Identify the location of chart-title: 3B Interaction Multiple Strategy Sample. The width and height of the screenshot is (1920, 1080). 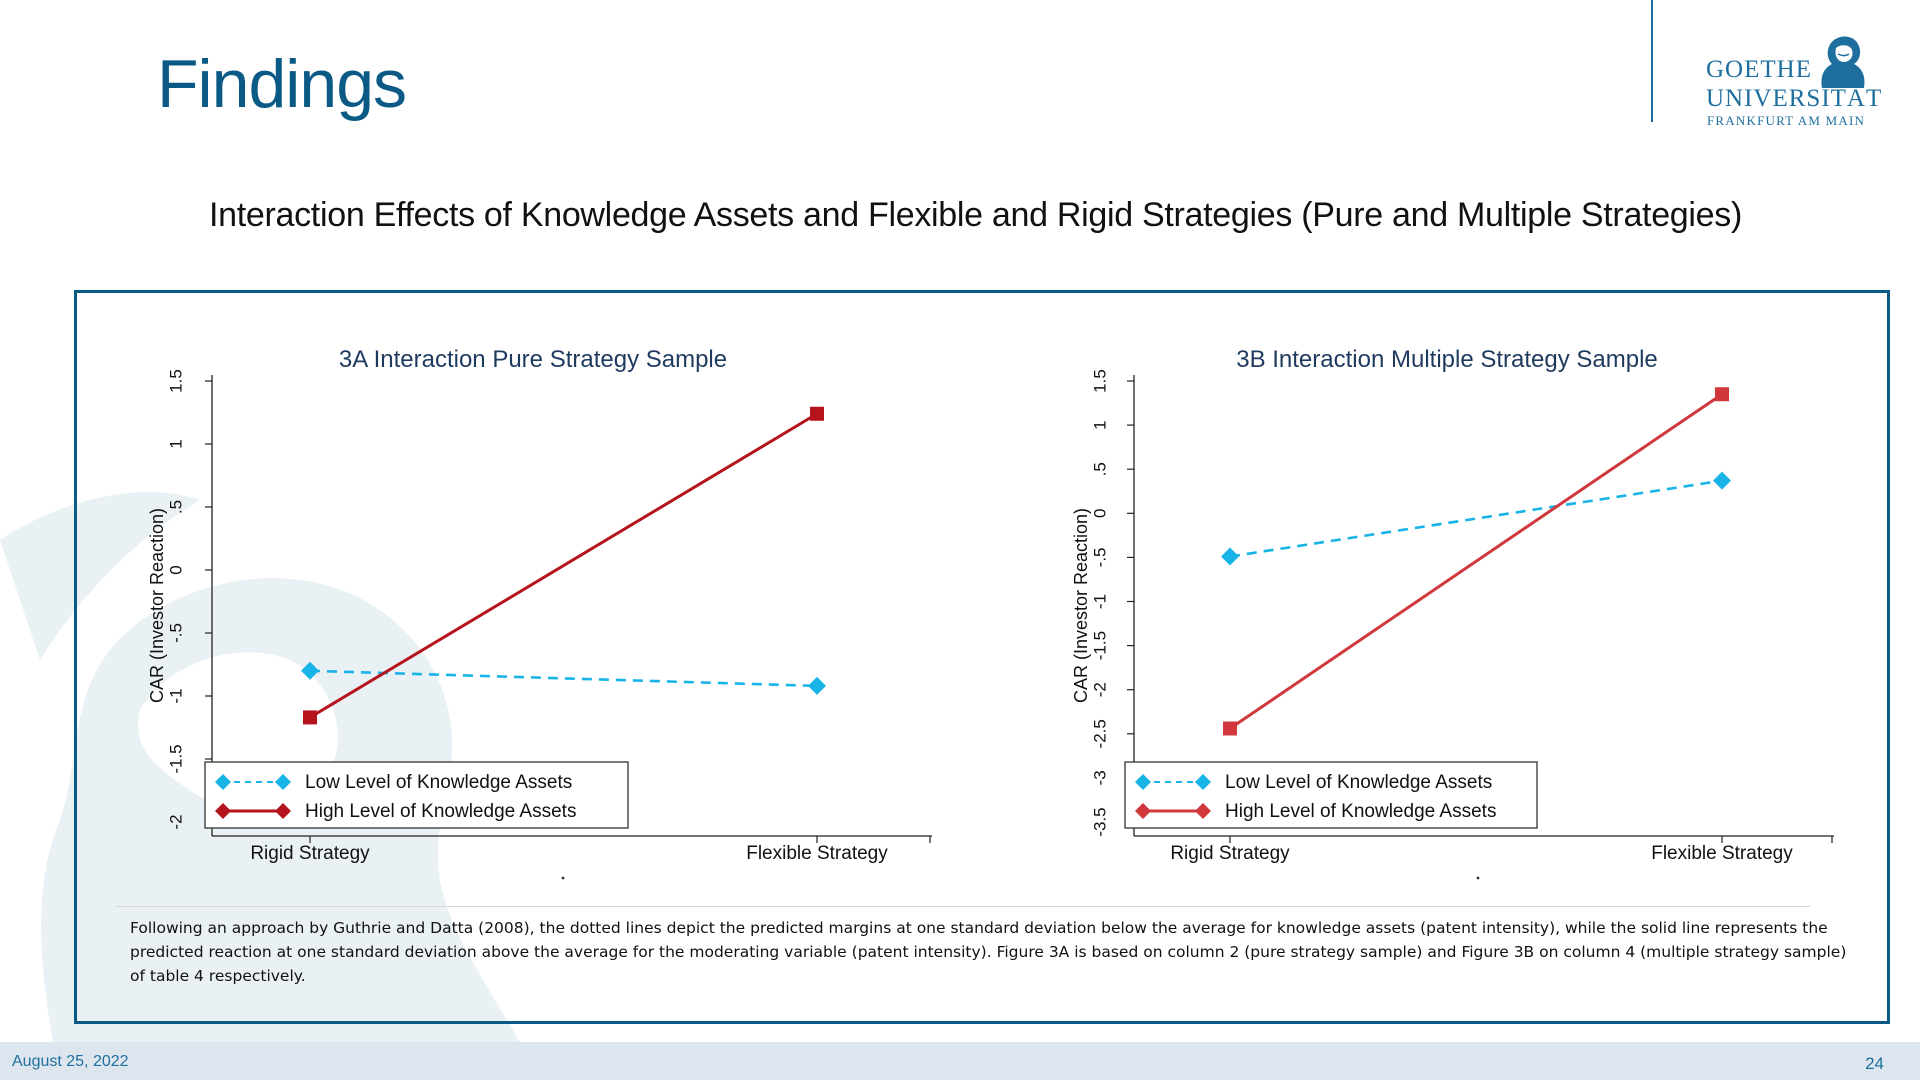
(1447, 359).